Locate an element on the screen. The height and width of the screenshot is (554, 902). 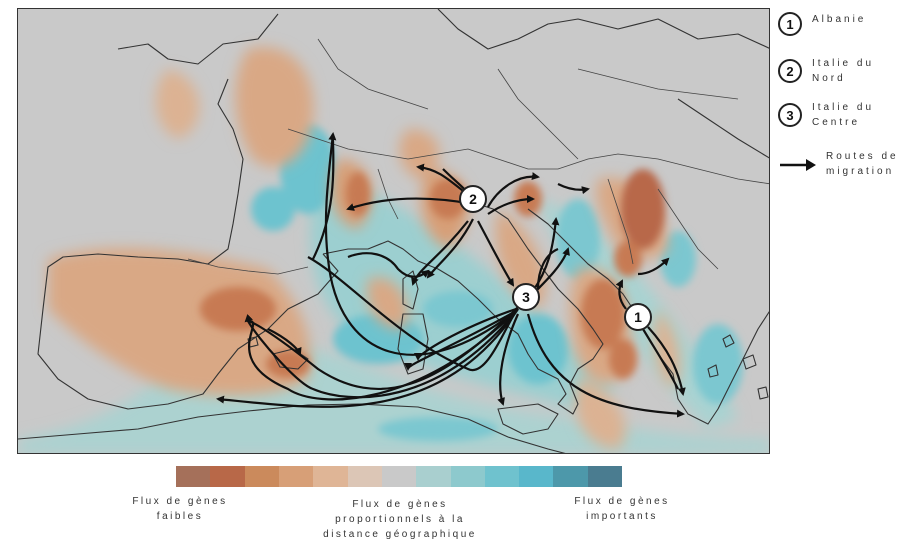
legend-label-albanie: Albanie is located at coordinates (839, 19).